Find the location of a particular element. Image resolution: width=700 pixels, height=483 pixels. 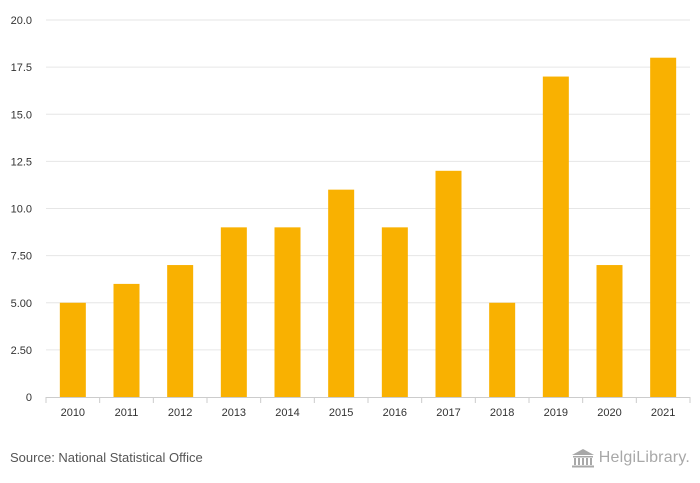

y-tick-label: 7.50 is located at coordinates (21, 257).